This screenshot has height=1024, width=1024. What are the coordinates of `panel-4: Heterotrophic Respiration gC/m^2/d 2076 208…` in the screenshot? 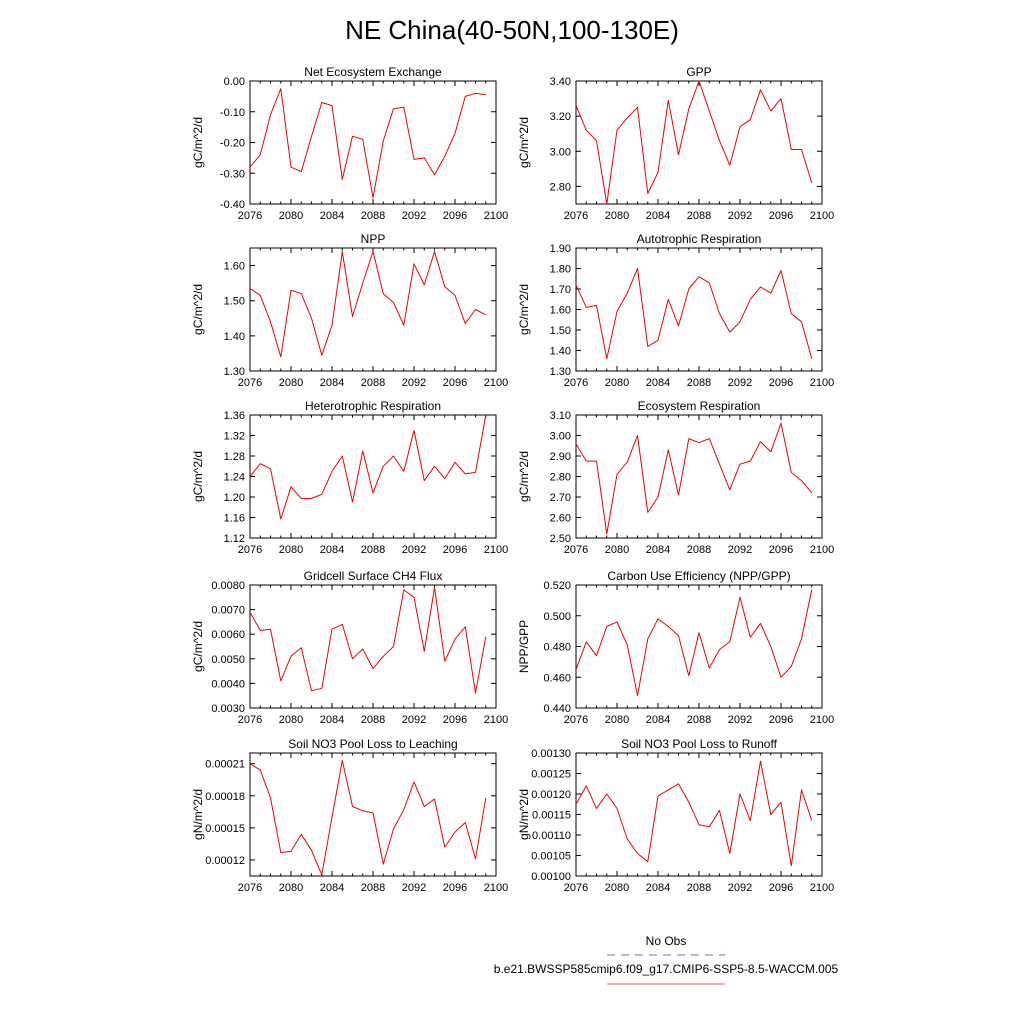 It's located at (349, 477).